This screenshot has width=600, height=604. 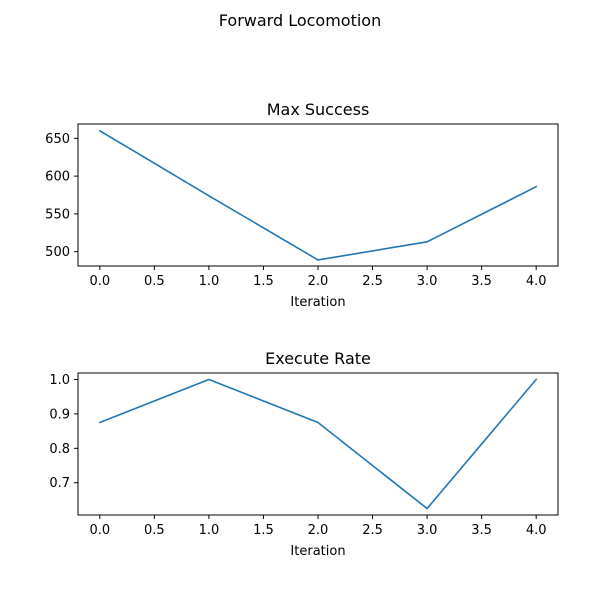 I want to click on y-tick-label: 500, so click(x=57, y=252).